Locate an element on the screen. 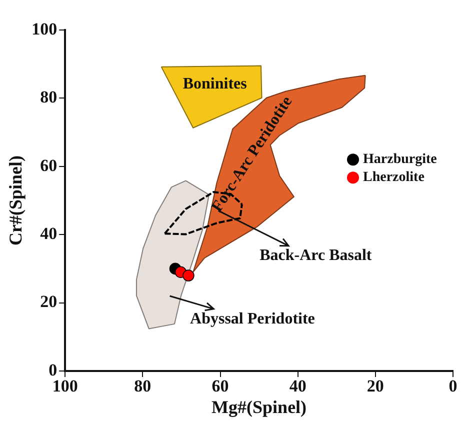  x-axis-title: Mg#(Spinel) is located at coordinates (259, 406).